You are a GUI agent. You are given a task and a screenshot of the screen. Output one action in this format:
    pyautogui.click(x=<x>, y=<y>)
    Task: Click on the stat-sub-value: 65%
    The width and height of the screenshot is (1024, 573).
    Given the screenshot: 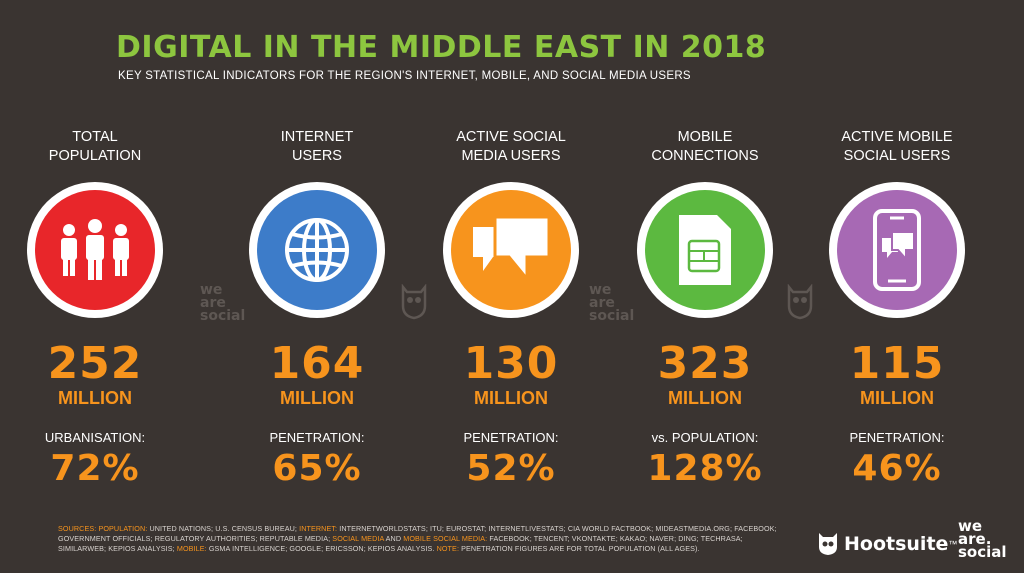 What is the action you would take?
    pyautogui.click(x=317, y=468)
    